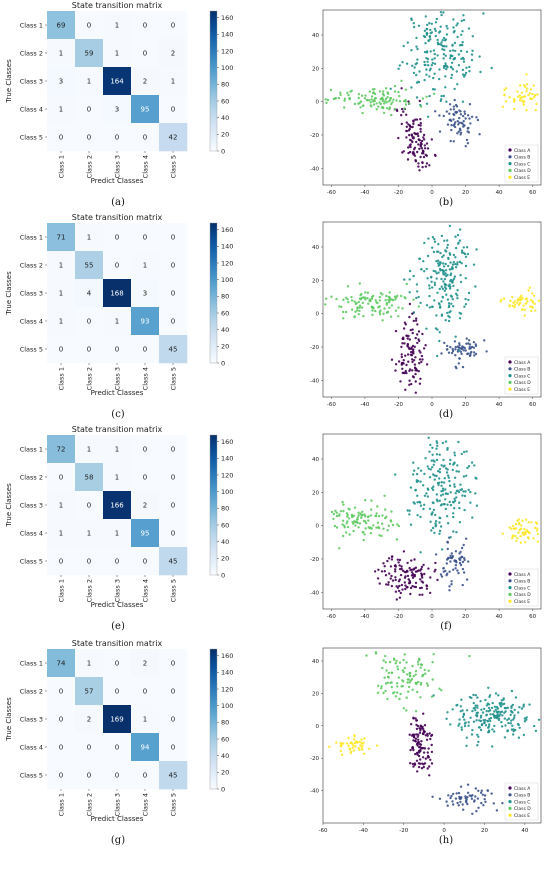 The height and width of the screenshot is (869, 550). Describe the element at coordinates (31, 477) in the screenshot. I see `y-tick-label: Class 2` at that location.